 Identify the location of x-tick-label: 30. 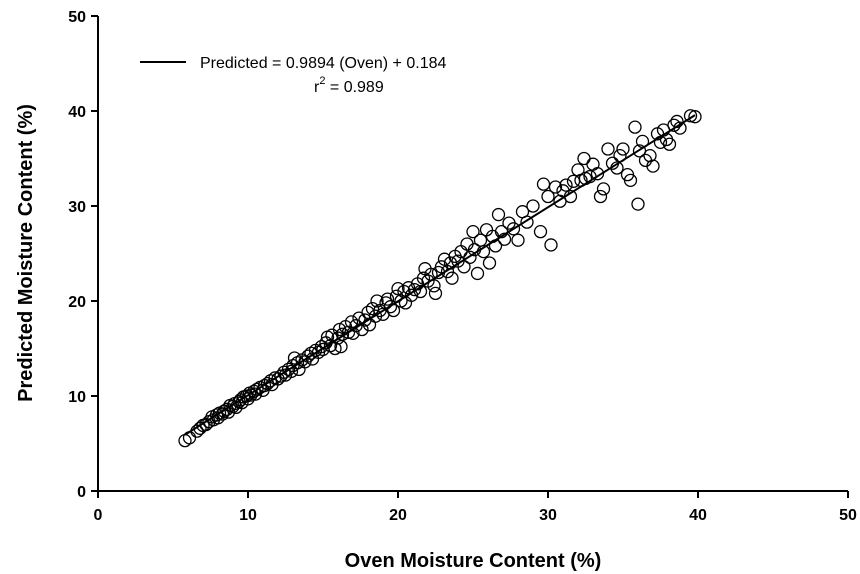
(548, 515).